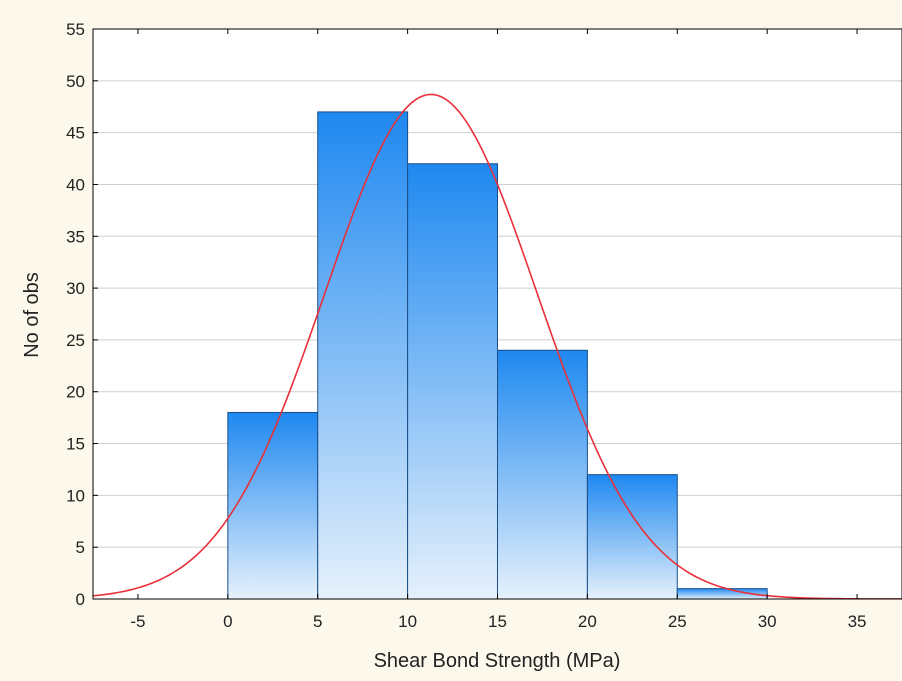 The height and width of the screenshot is (681, 902). Describe the element at coordinates (82, 314) in the screenshot. I see `y-axis: 0 5 10 15 20 25 30 35 40 45 50 55` at that location.